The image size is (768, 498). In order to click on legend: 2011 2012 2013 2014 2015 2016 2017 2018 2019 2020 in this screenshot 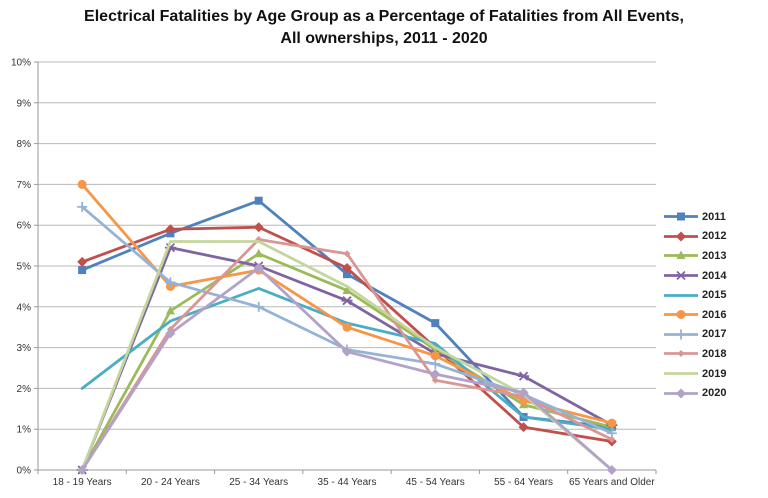, I will do `click(695, 305)`.